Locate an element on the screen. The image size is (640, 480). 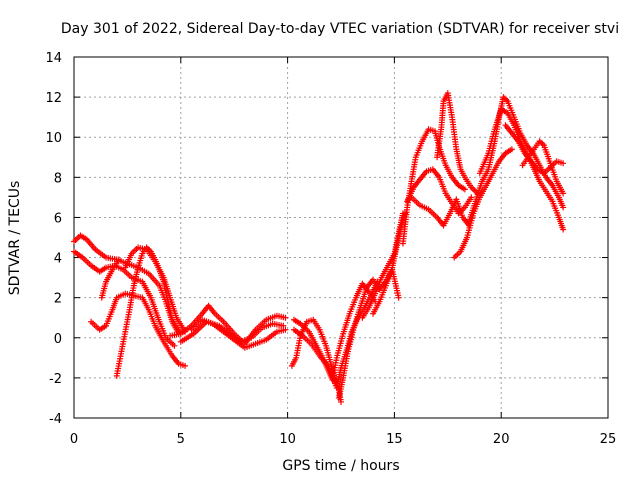
x-tick-label: 0 is located at coordinates (74, 439).